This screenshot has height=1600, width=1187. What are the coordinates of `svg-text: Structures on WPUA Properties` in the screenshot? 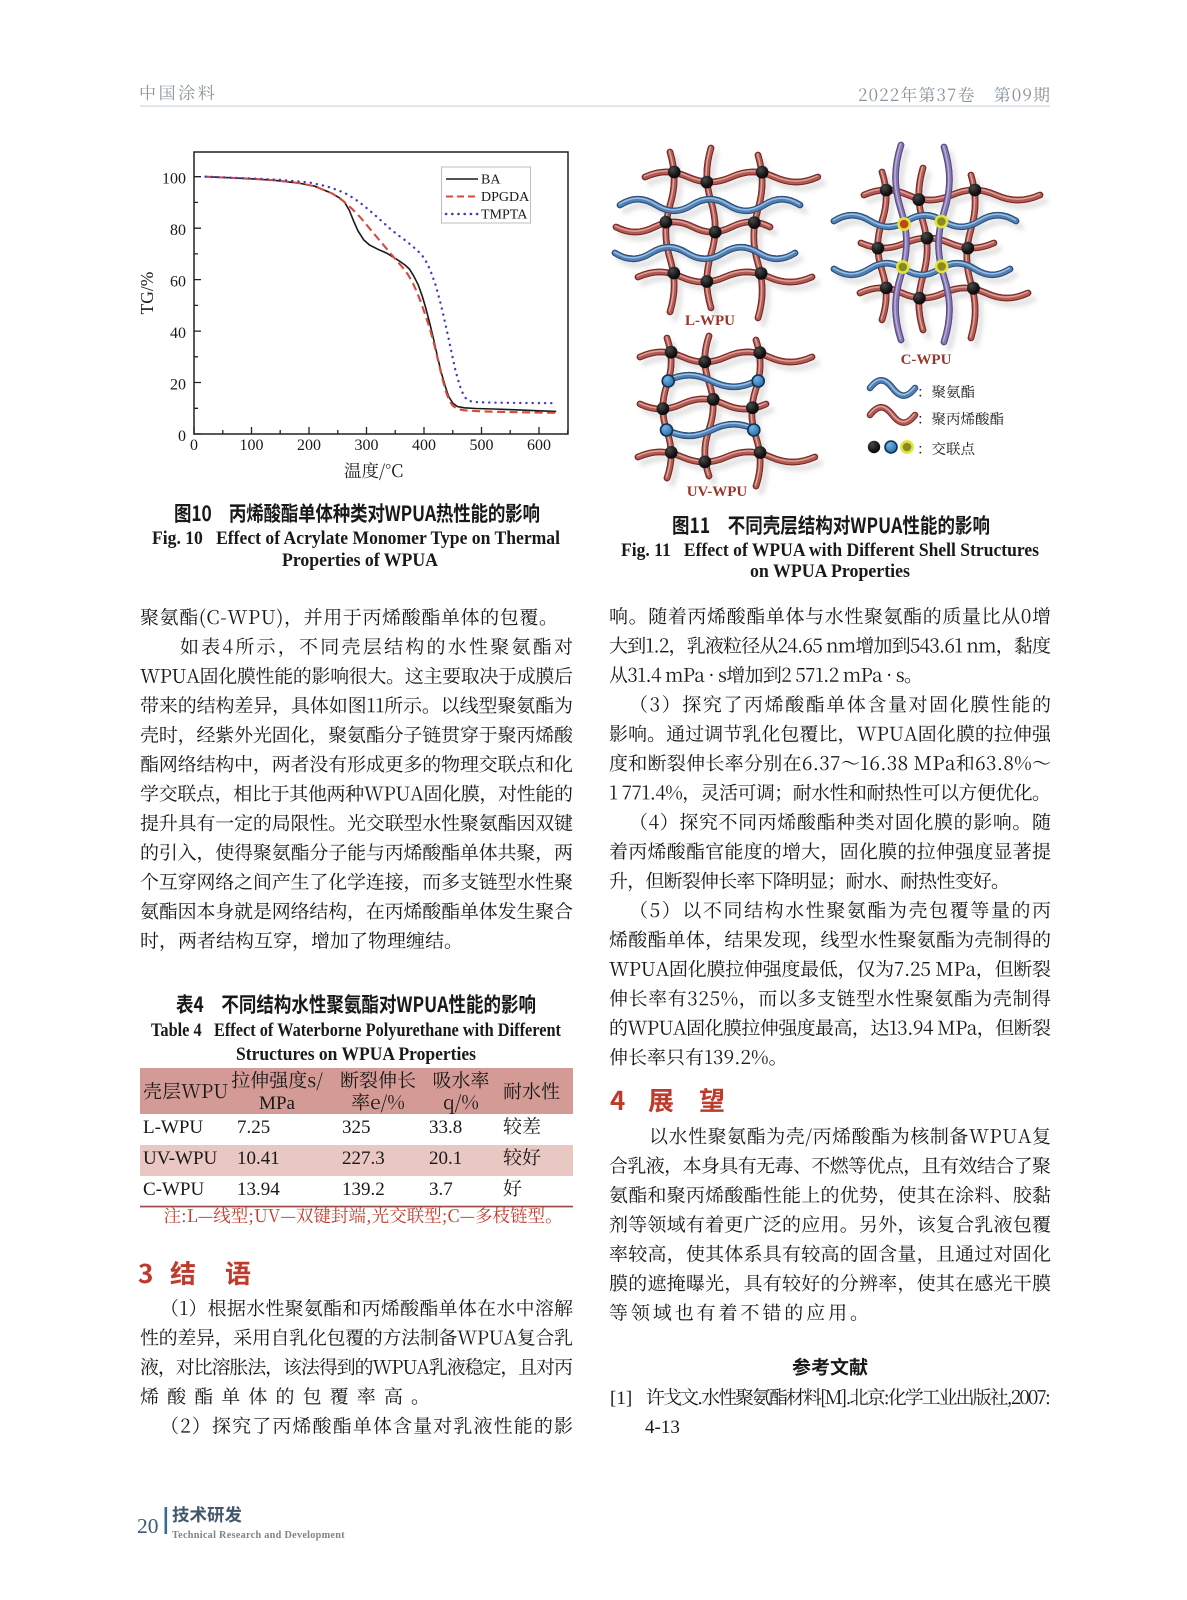 It's located at (356, 1054).